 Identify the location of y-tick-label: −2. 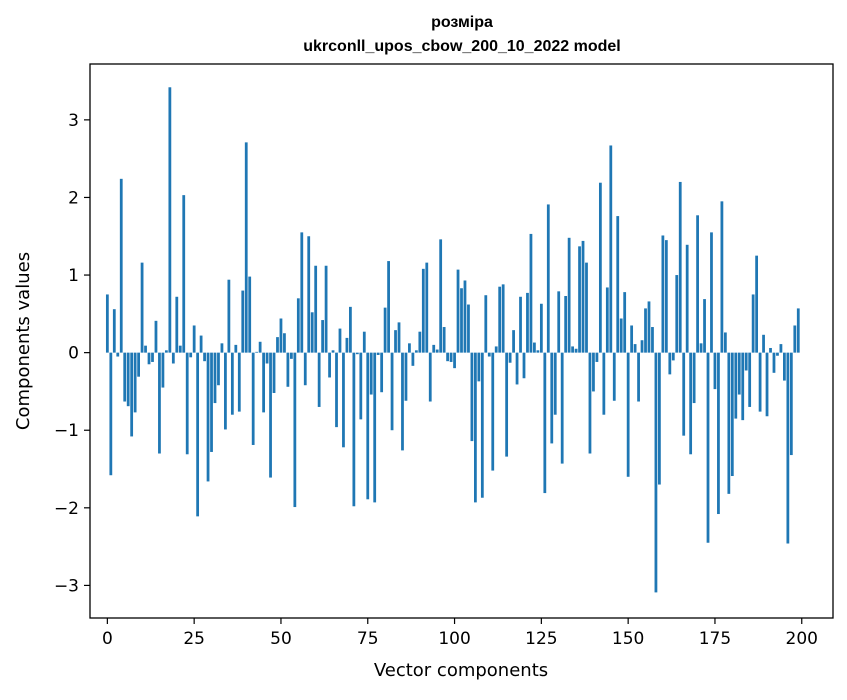
(66, 509).